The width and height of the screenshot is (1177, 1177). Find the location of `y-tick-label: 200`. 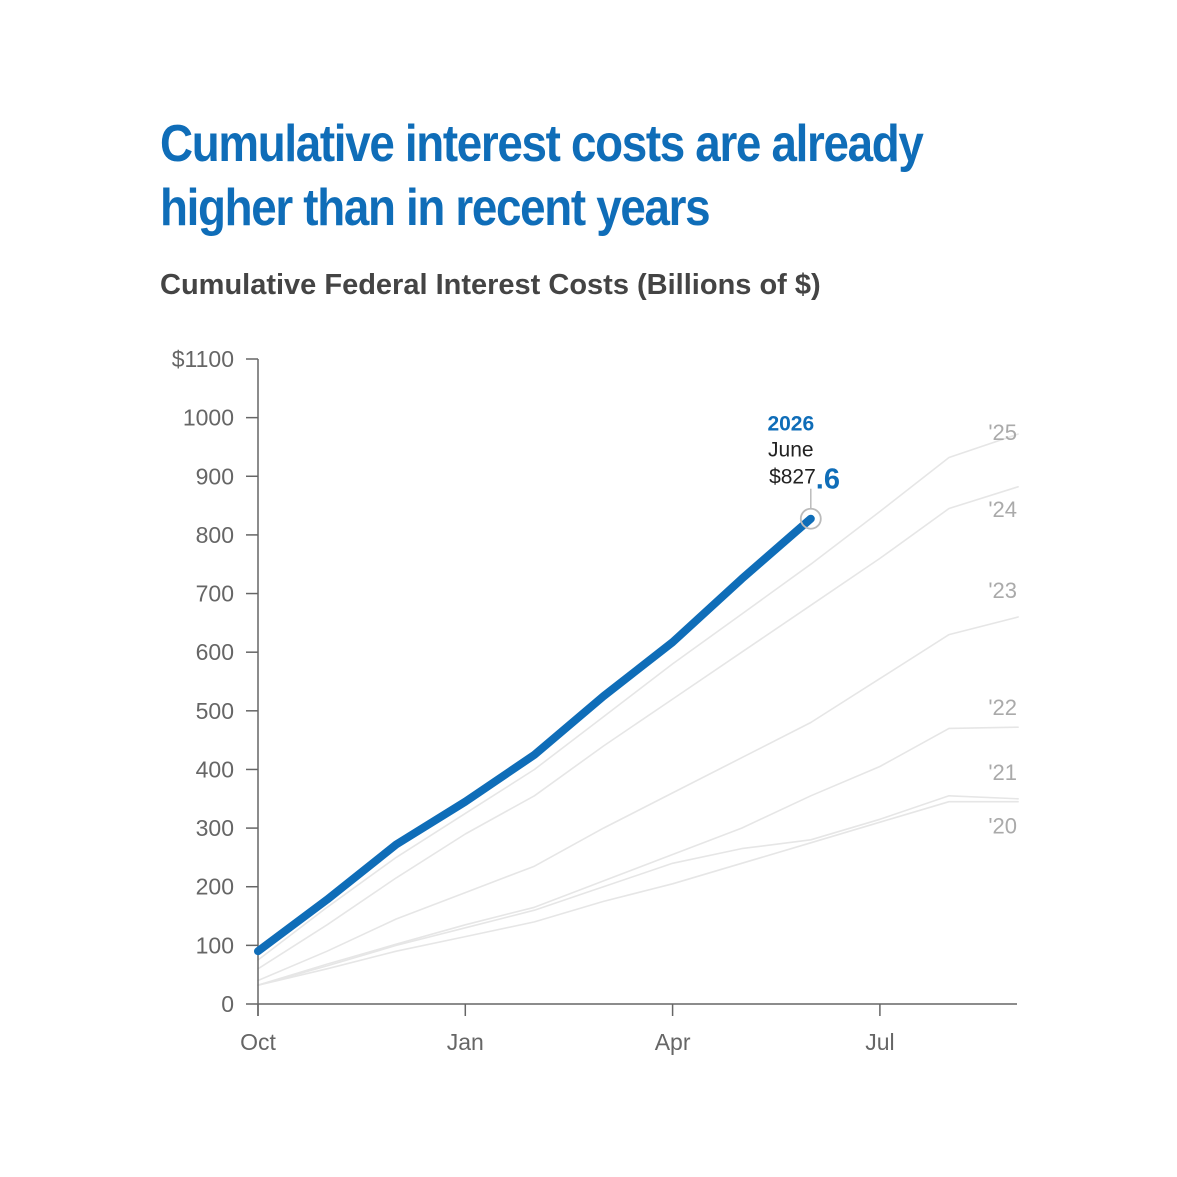

y-tick-label: 200 is located at coordinates (215, 887).